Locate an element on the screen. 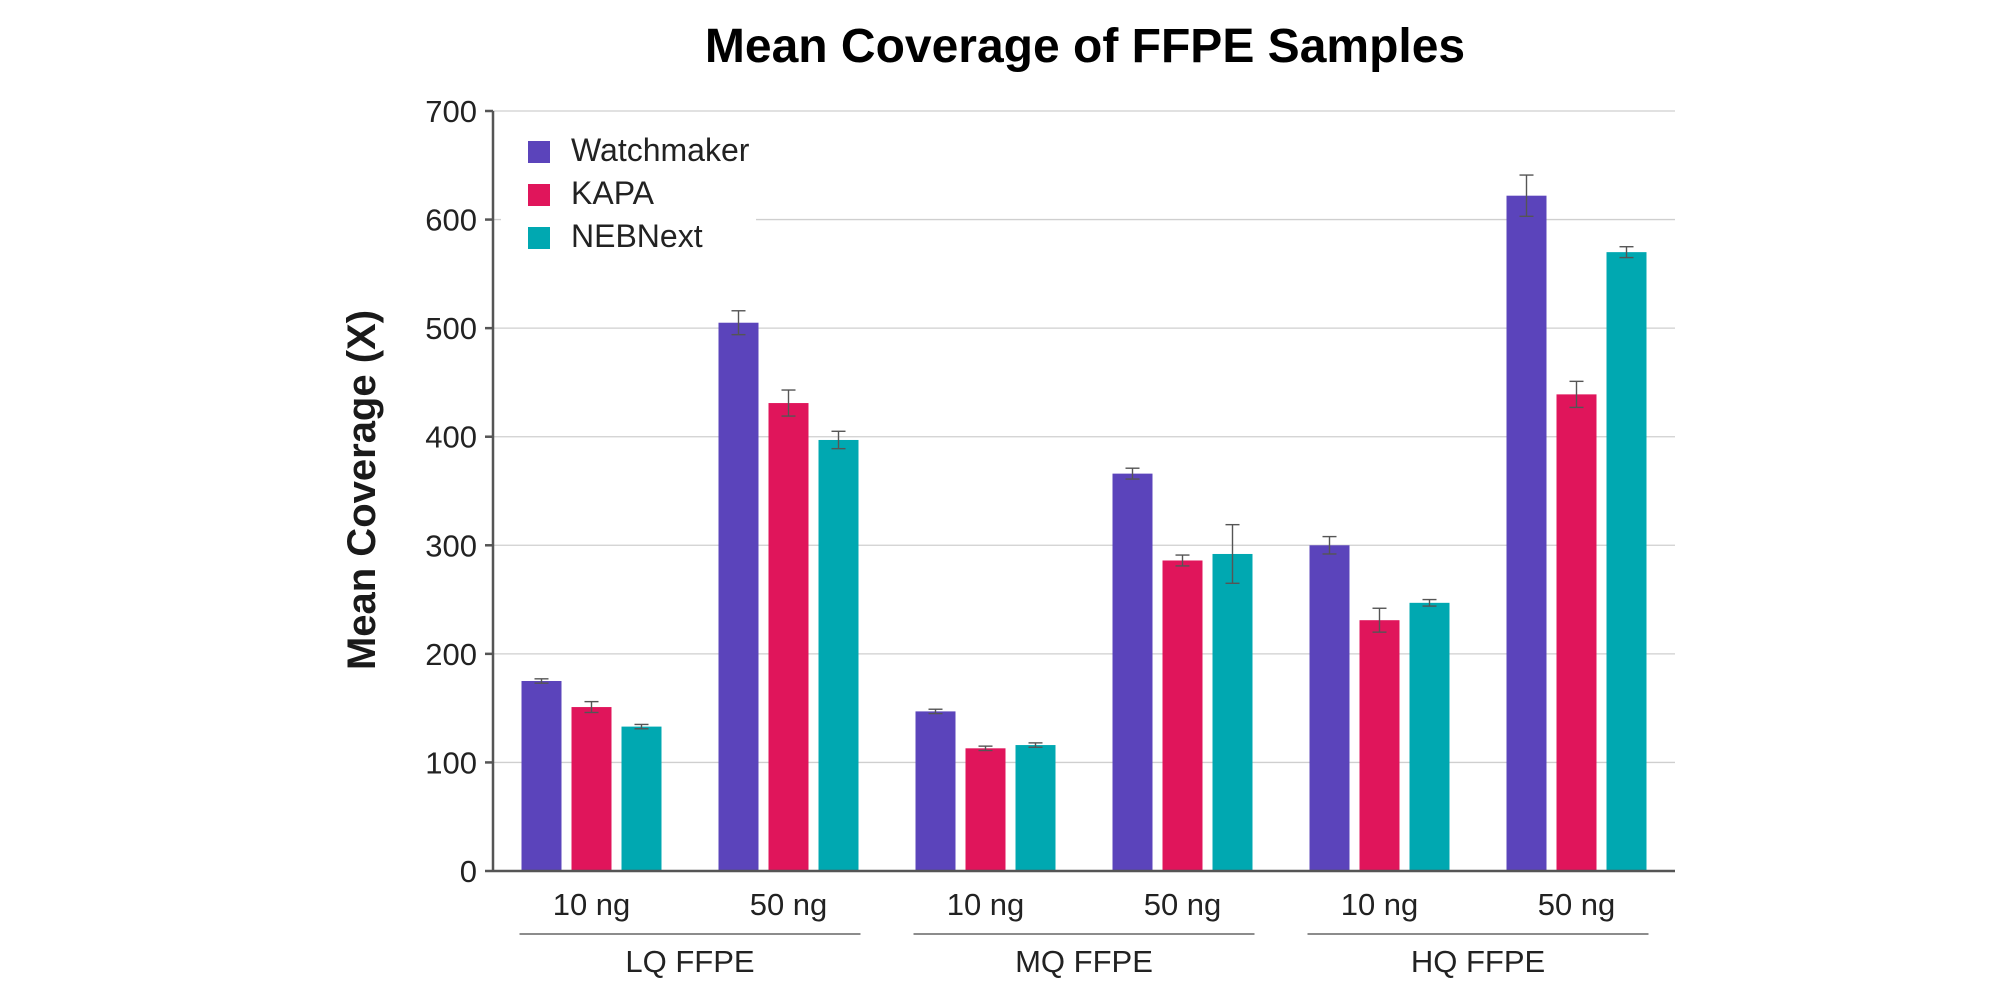 This screenshot has height=1005, width=2000. legend-label: NEBNext is located at coordinates (637, 236).